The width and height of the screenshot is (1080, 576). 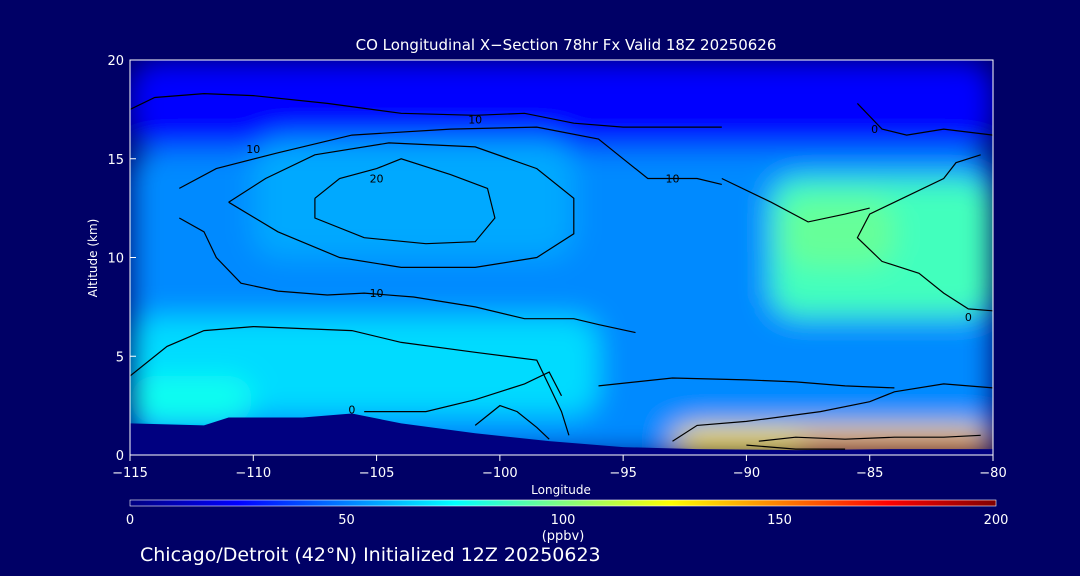 I want to click on x-tick-label: −85, so click(x=869, y=473).